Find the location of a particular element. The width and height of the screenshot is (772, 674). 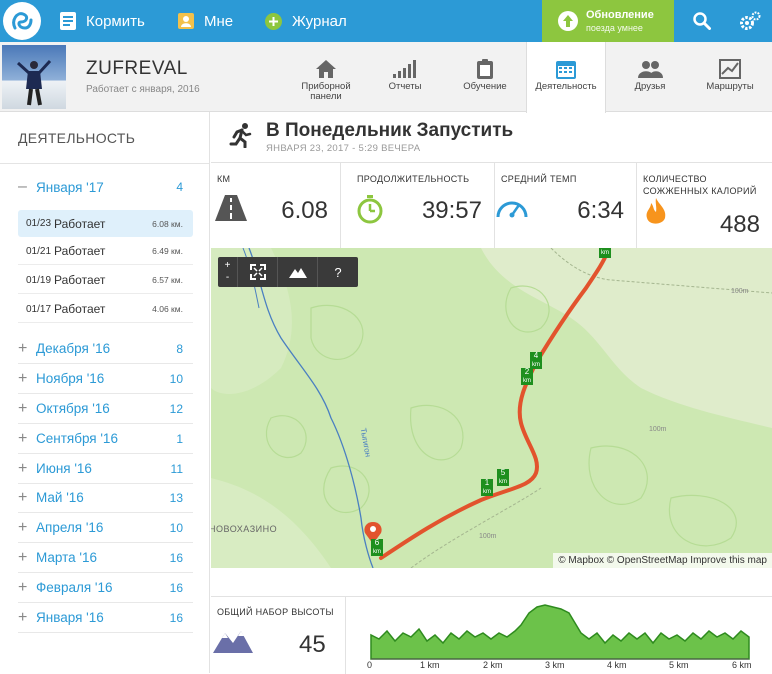

stat-calories: КОЛИЧЕСТВО СОЖЖЕННЫХ КАЛОРИЙ 488 is located at coordinates (704, 206).